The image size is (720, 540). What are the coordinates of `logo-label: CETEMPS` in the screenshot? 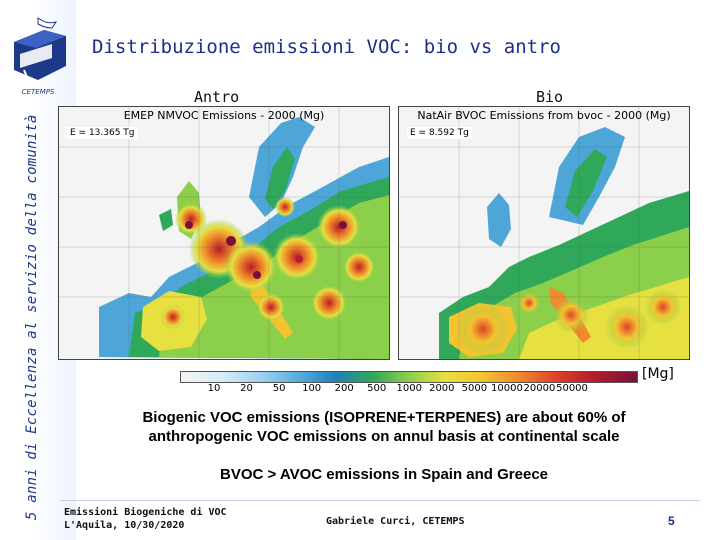 It's located at (38, 92).